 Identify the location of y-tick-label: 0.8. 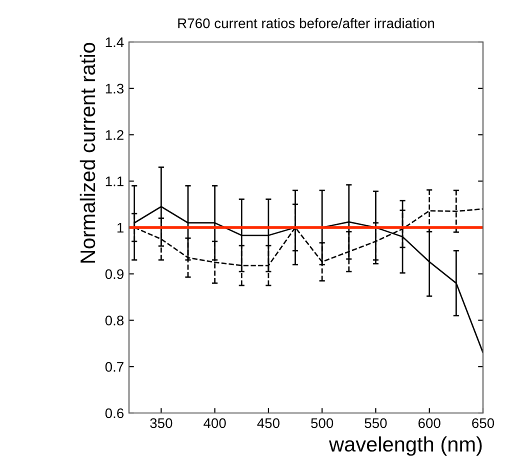
(114, 321).